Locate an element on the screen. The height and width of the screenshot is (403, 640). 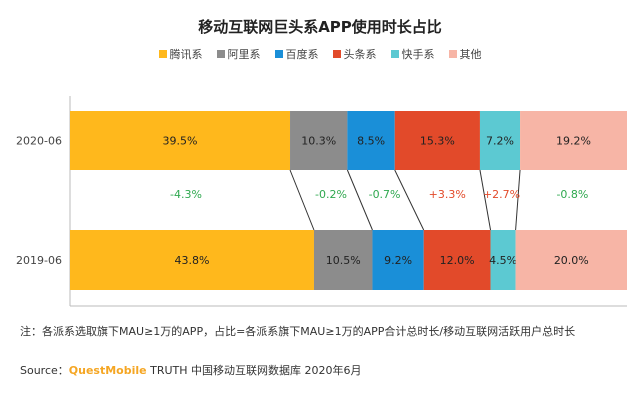
legend-item: 阿里系 is located at coordinates (238, 54).